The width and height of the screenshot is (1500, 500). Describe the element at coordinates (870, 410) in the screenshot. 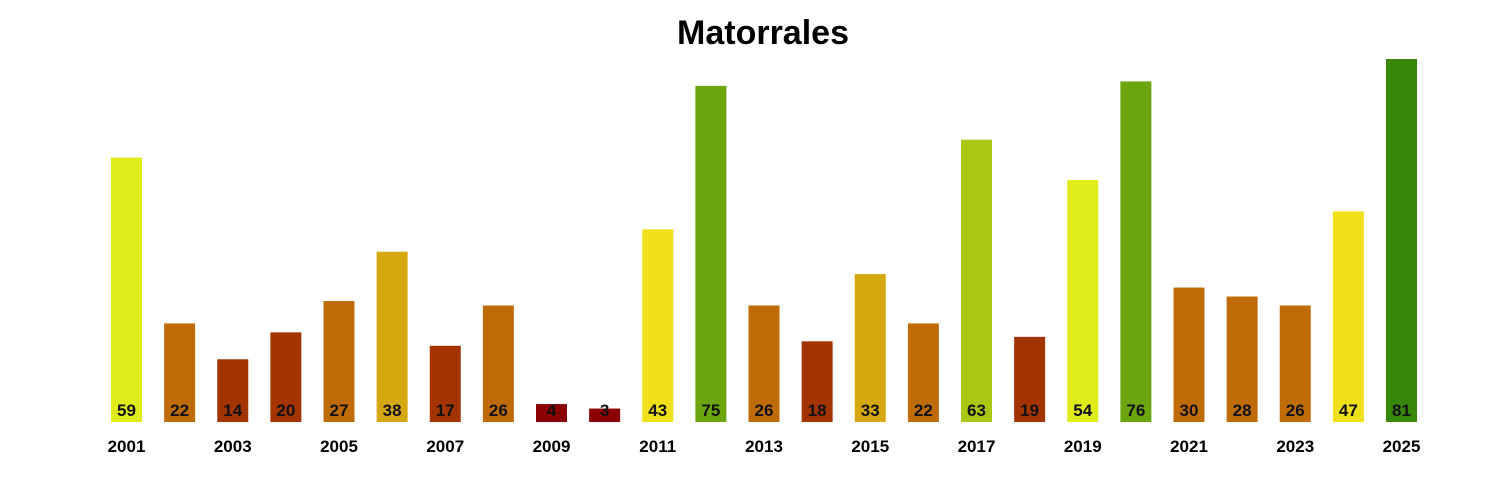

I see `value-label-2015: 33` at that location.